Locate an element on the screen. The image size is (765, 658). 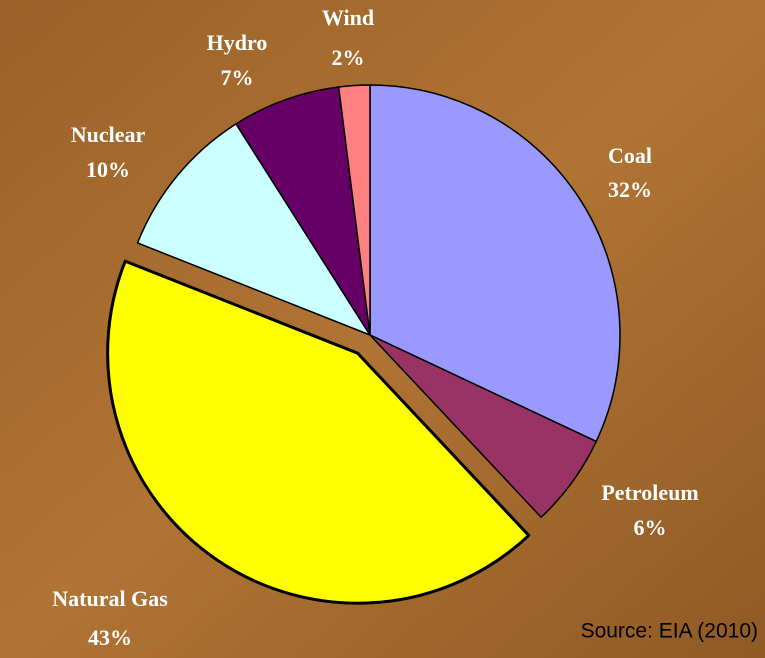
slice-value-label: 2% is located at coordinates (348, 57).